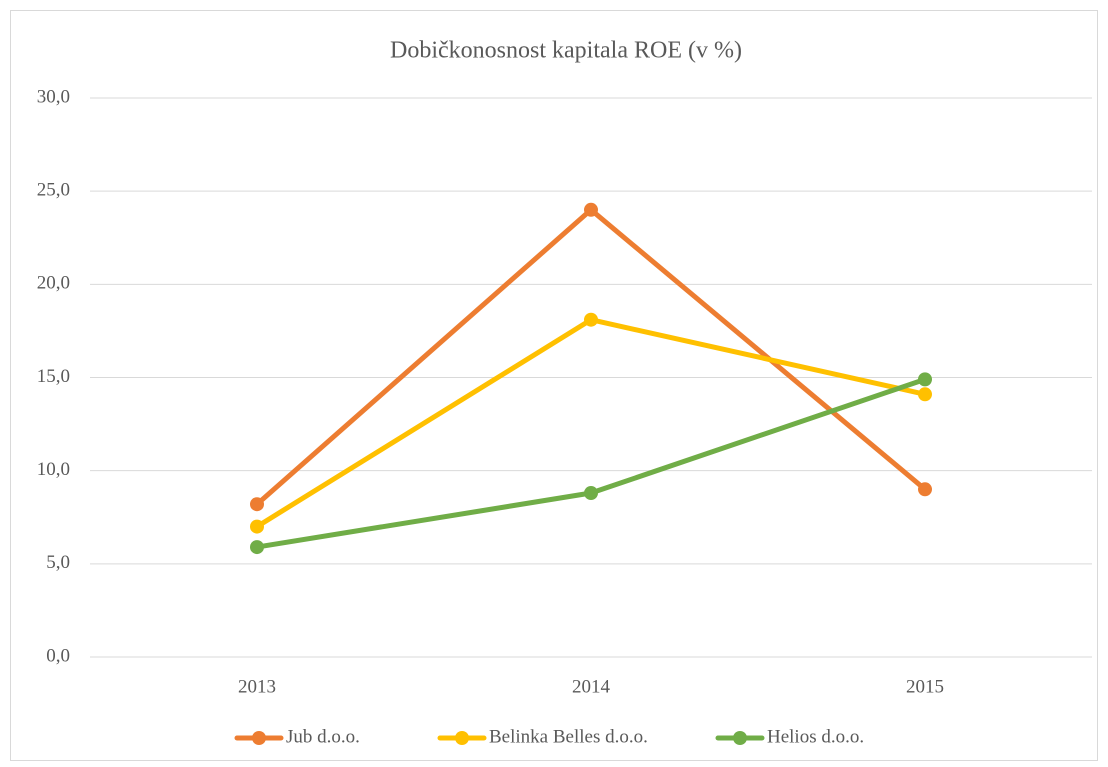 The image size is (1108, 767). What do you see at coordinates (815, 736) in the screenshot?
I see `legend-label: Helios d.o.o.` at bounding box center [815, 736].